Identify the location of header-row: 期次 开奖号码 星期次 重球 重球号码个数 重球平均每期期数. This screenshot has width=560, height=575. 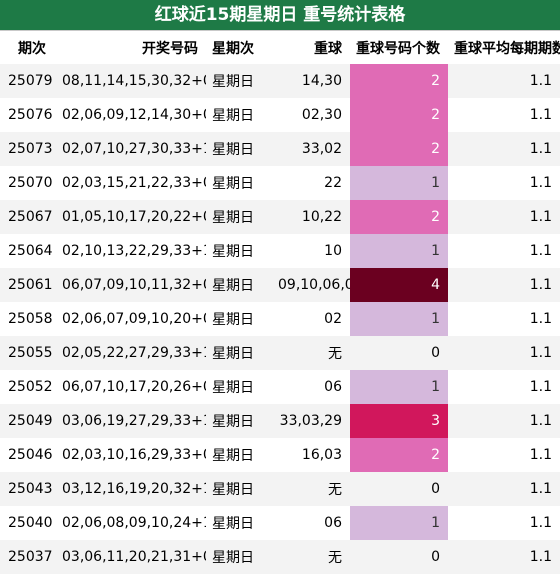
(280, 47).